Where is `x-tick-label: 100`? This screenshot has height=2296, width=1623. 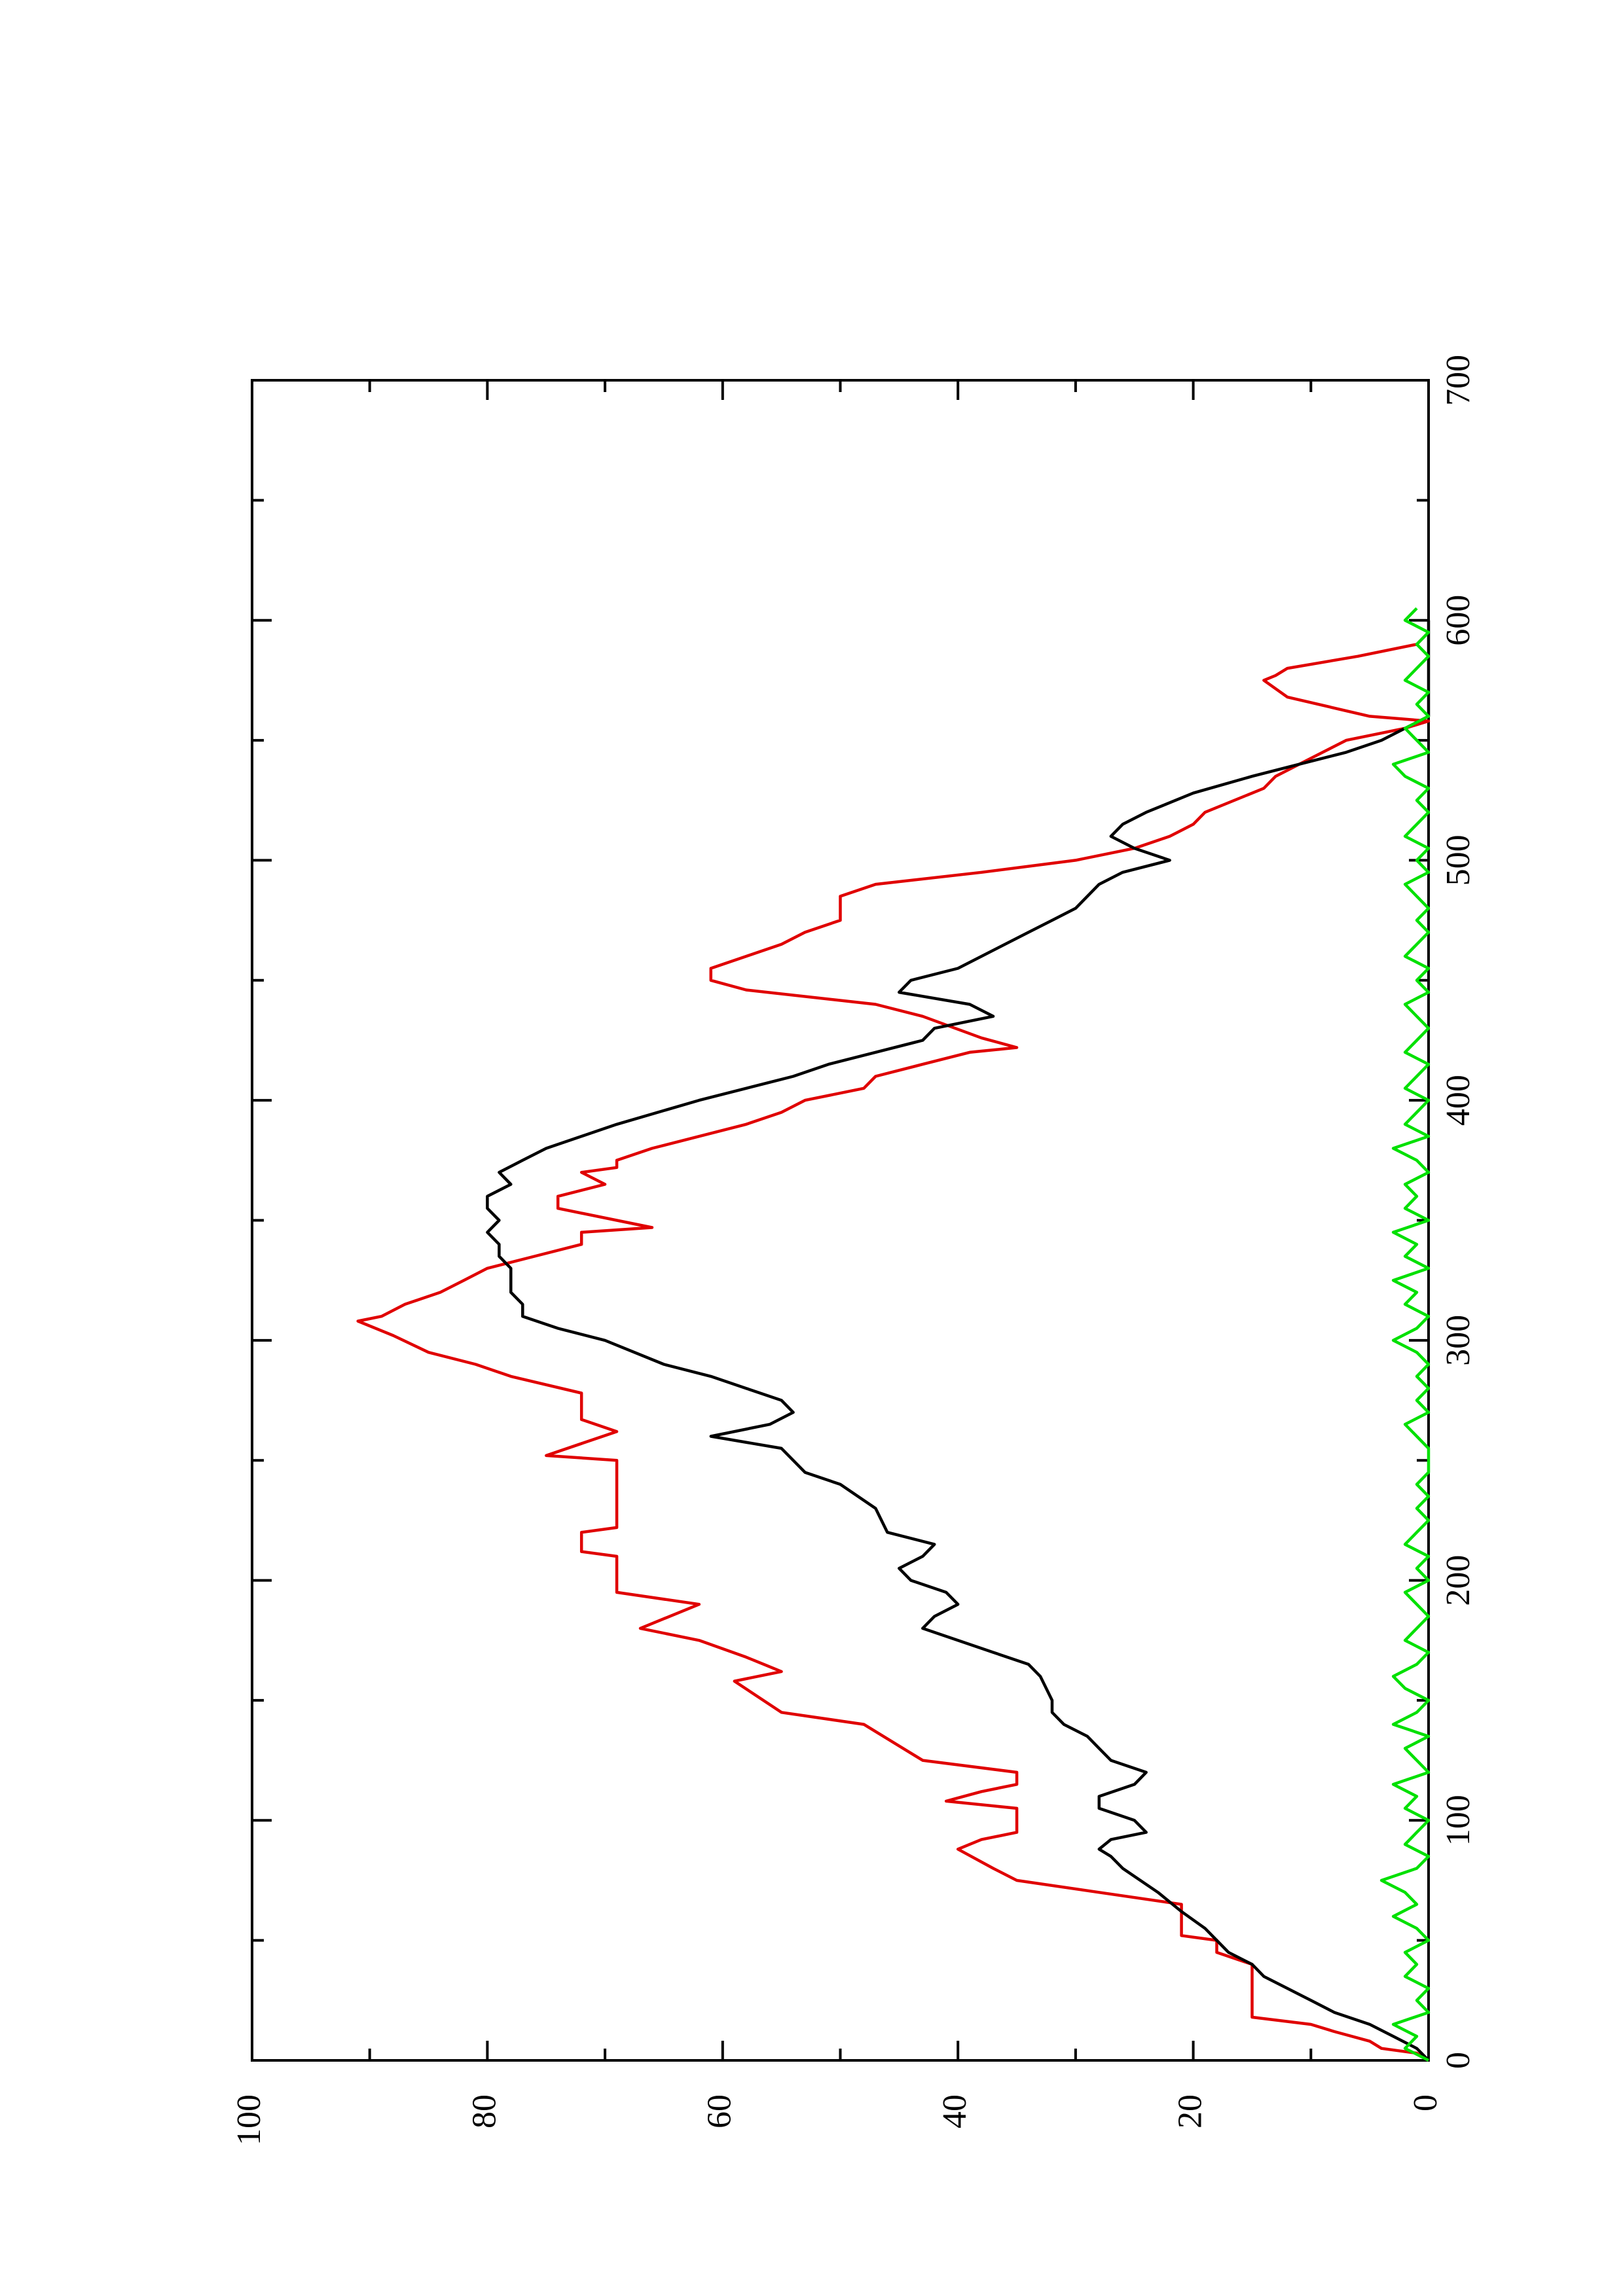 x-tick-label: 100 is located at coordinates (1458, 1820).